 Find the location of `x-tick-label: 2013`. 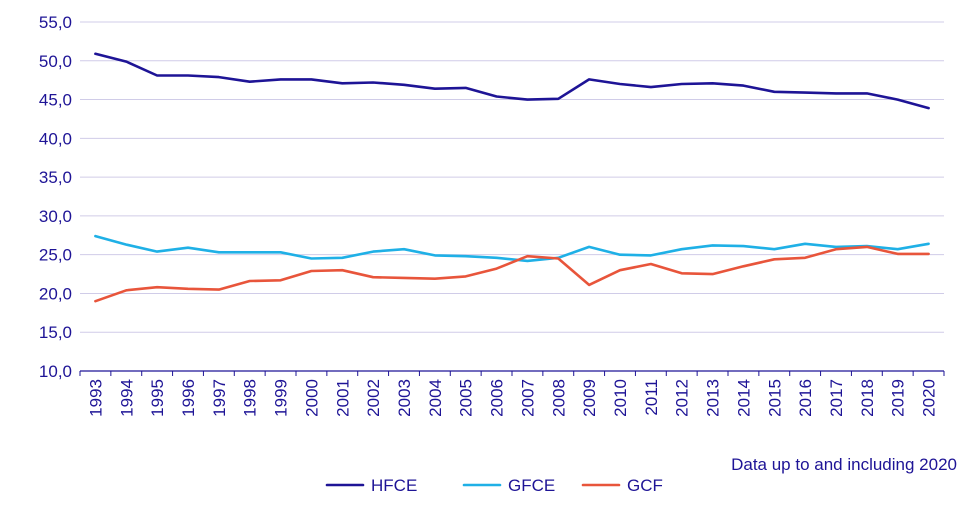

x-tick-label: 2013 is located at coordinates (713, 398).